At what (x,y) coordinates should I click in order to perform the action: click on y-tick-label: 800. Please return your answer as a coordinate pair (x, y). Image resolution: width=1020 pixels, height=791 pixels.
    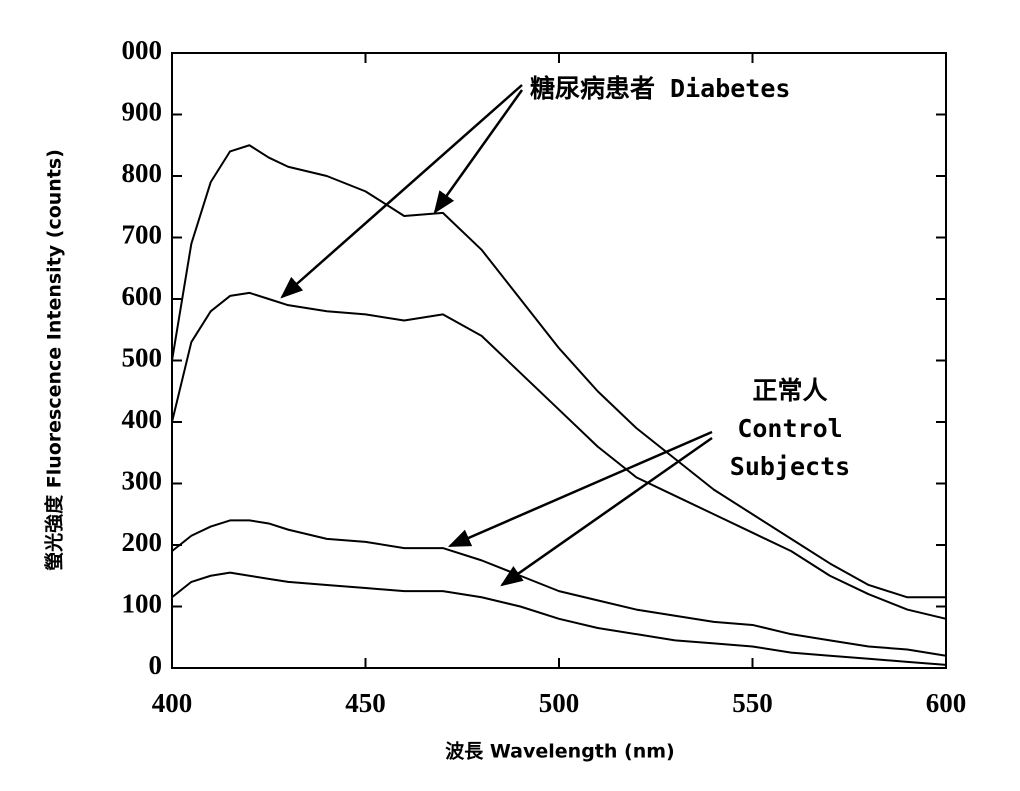
    Looking at the image, I should click on (142, 173).